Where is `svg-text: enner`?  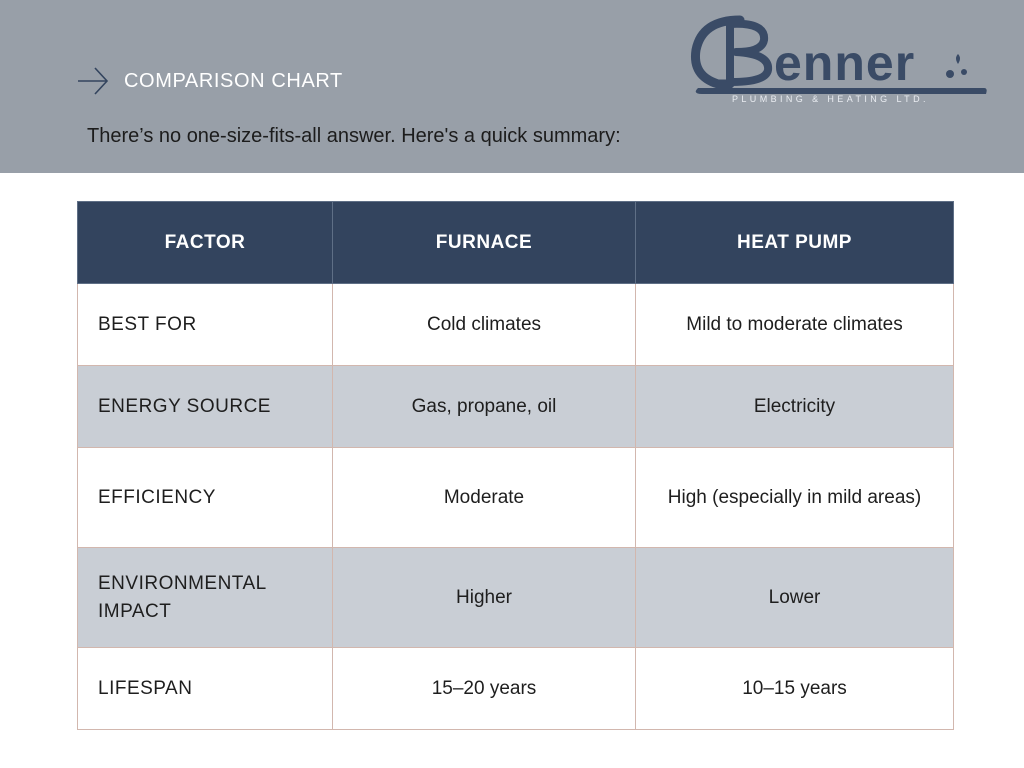 svg-text: enner is located at coordinates (844, 63).